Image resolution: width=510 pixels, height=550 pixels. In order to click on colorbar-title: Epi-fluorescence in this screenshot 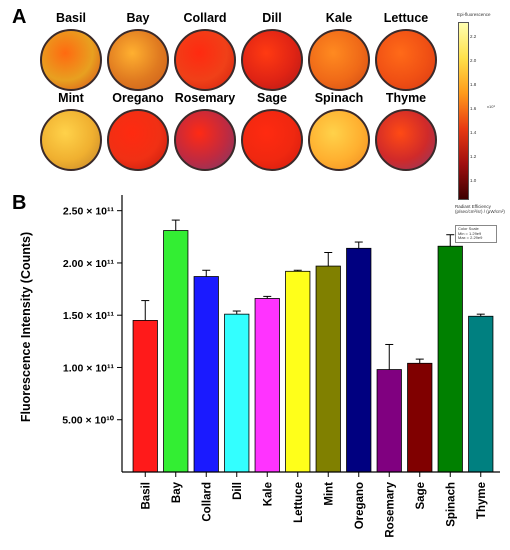, I will do `click(474, 14)`.